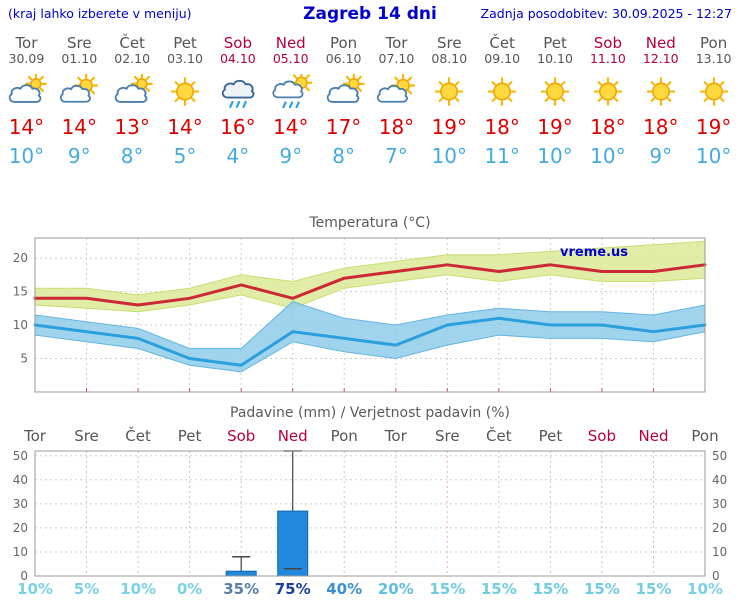  What do you see at coordinates (292, 589) in the screenshot?
I see `precip-probability: 75%` at bounding box center [292, 589].